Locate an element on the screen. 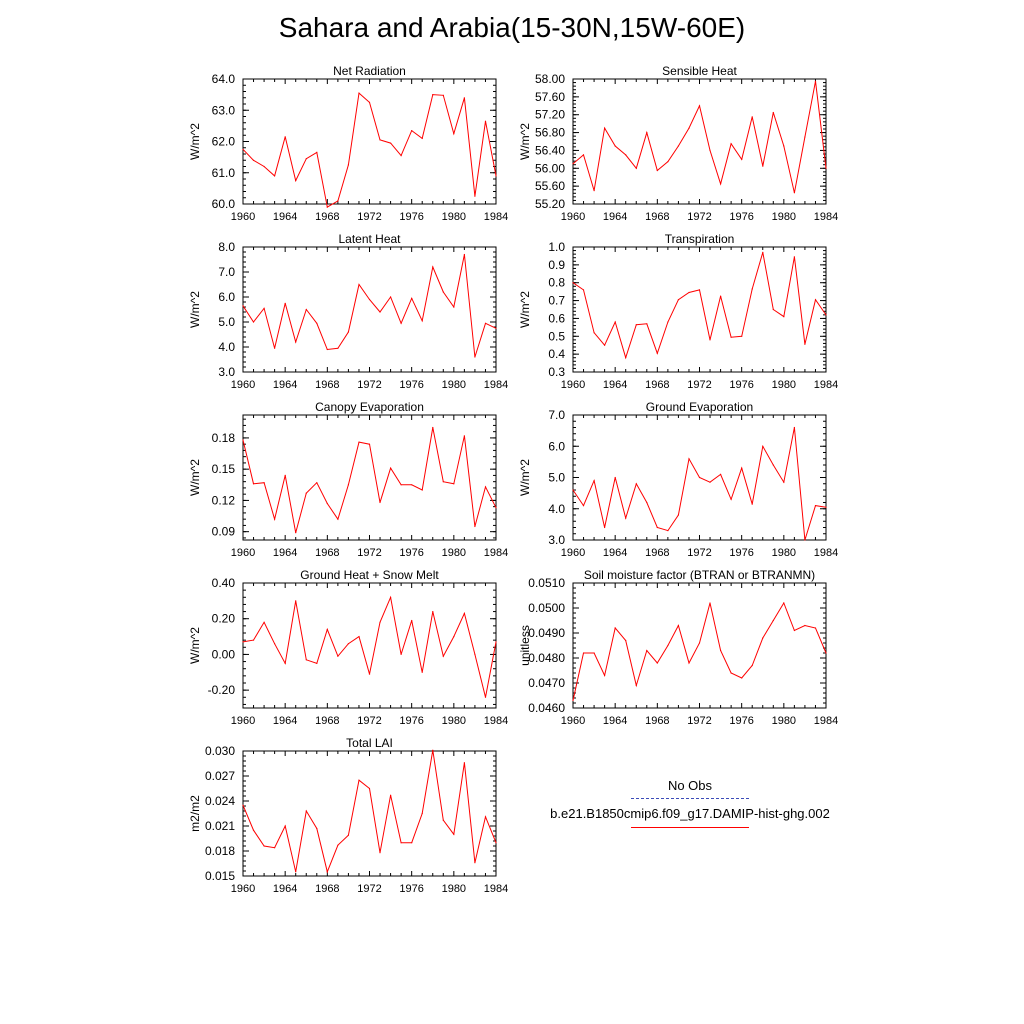  y-tick-label: 0.021 is located at coordinates (220, 826).